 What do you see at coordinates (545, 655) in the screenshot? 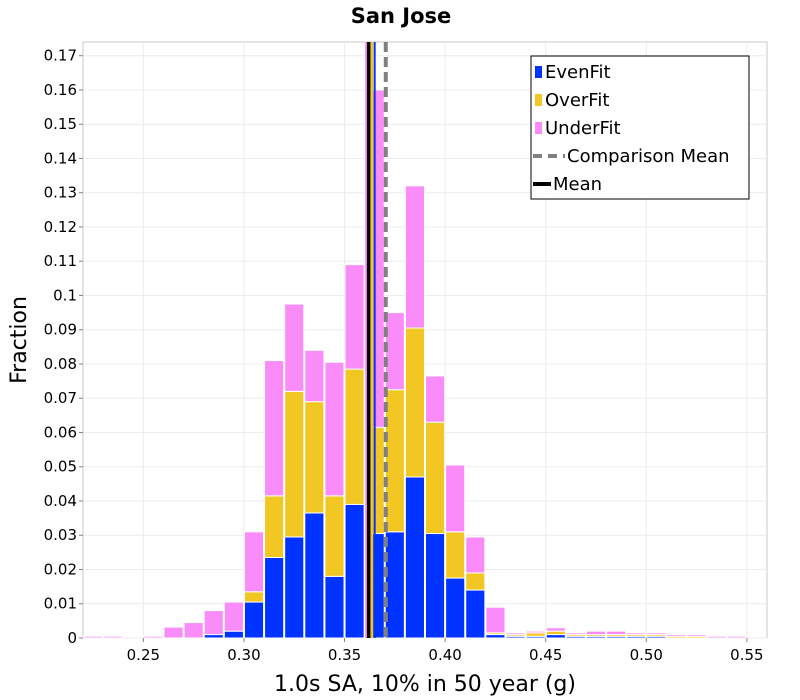
I see `x-tick-label: 0.45` at bounding box center [545, 655].